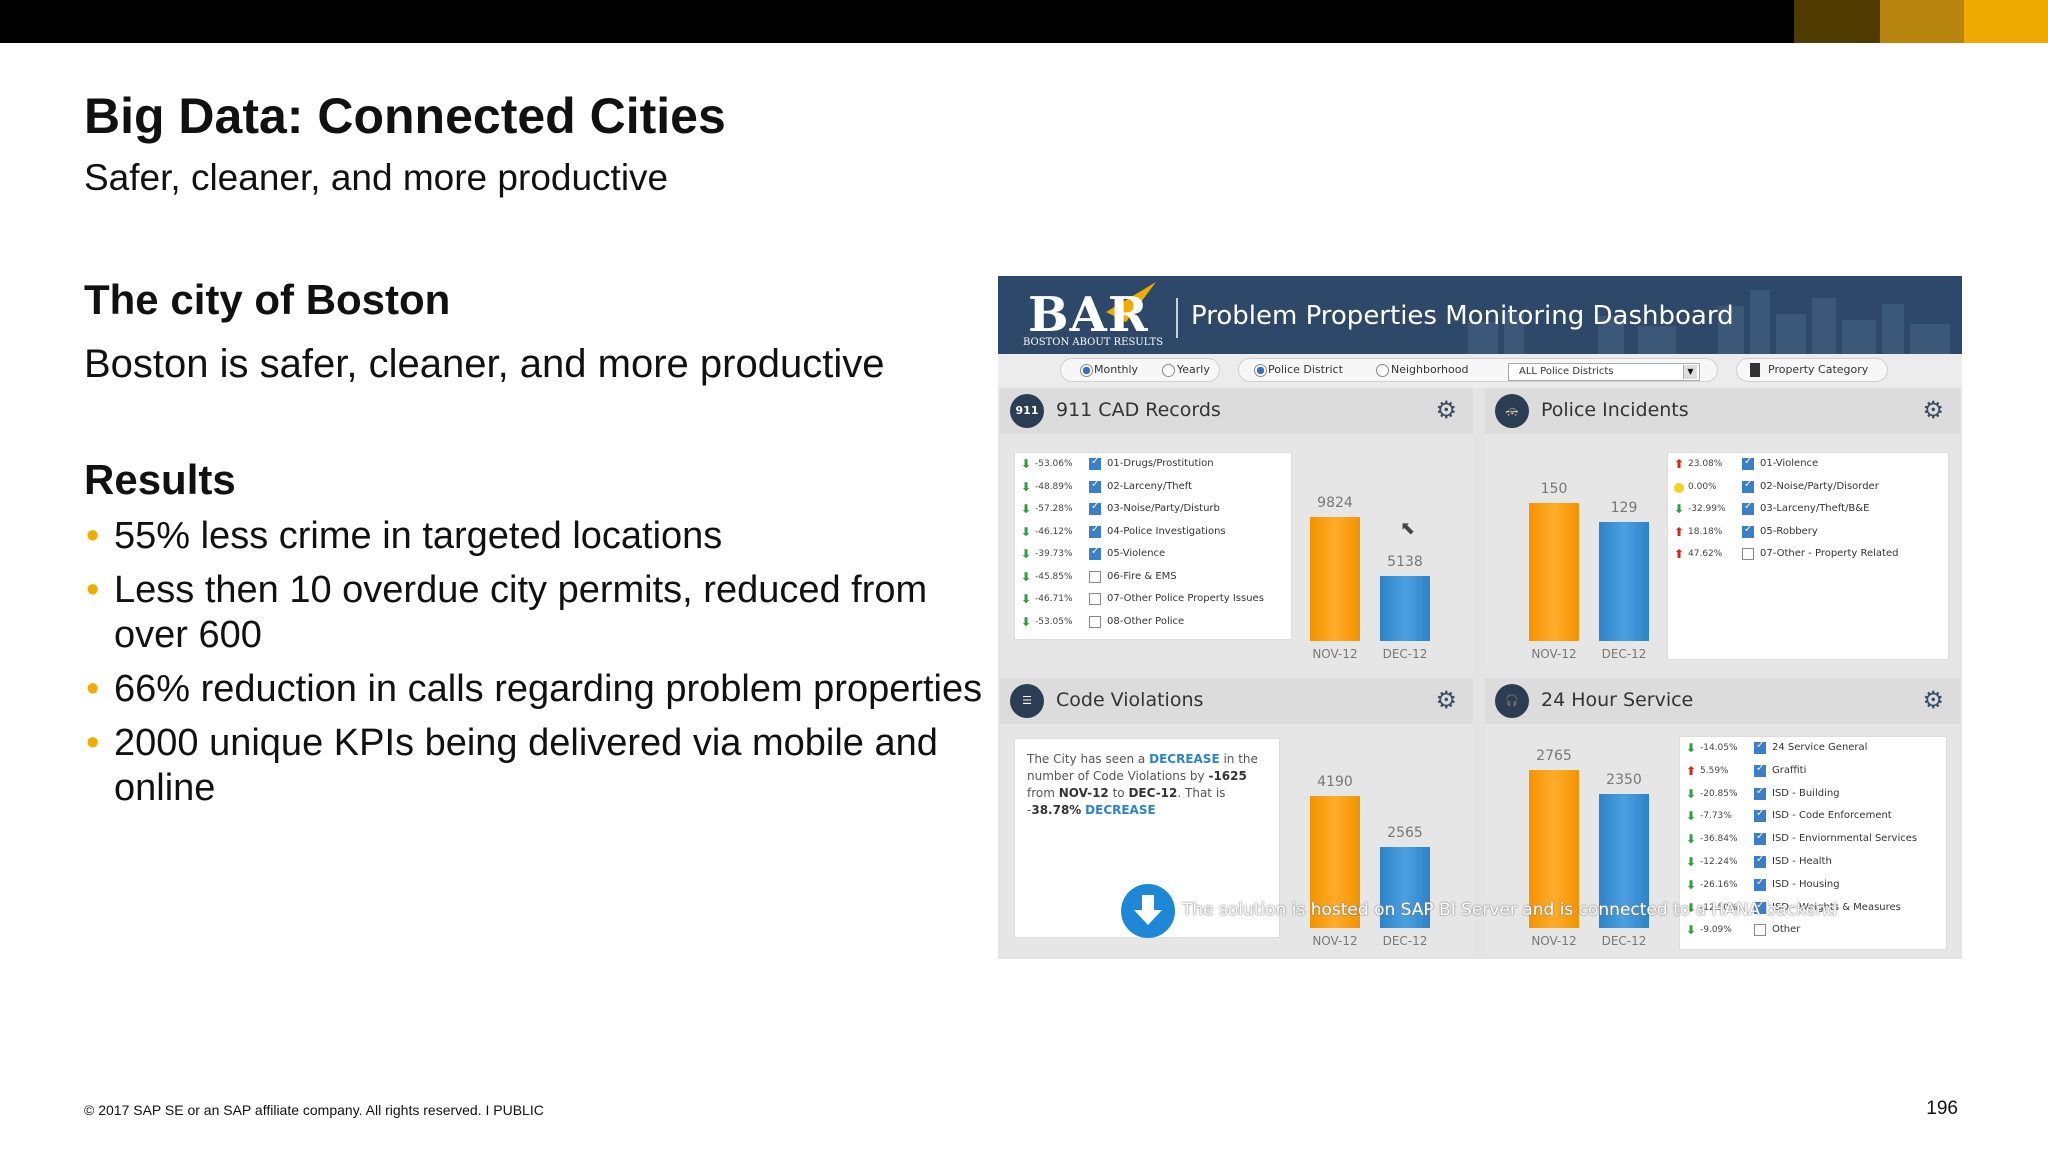 This screenshot has height=1152, width=2048. Describe the element at coordinates (1260, 370) in the screenshot. I see `radio-police-district` at that location.